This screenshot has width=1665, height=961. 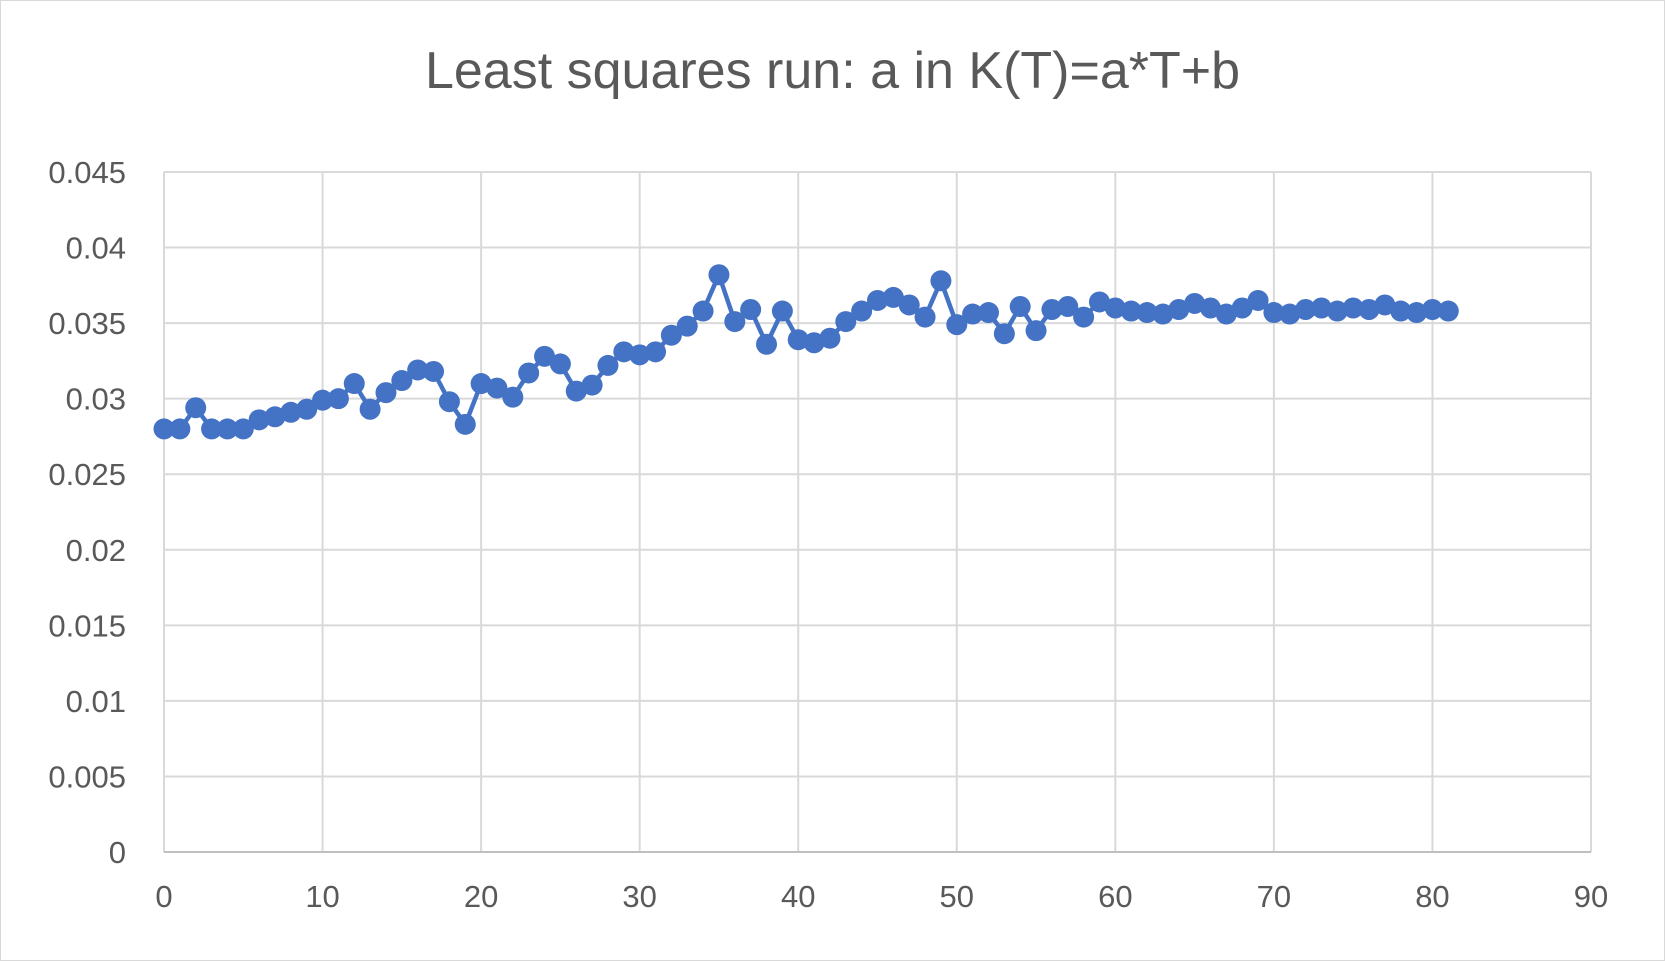 What do you see at coordinates (957, 896) in the screenshot?
I see `x-tick-label: 50` at bounding box center [957, 896].